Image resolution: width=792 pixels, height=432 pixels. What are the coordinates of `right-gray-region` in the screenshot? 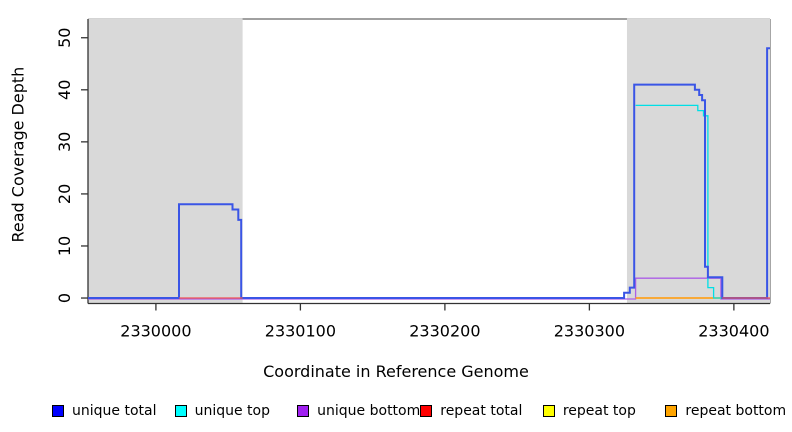 It's located at (698, 161).